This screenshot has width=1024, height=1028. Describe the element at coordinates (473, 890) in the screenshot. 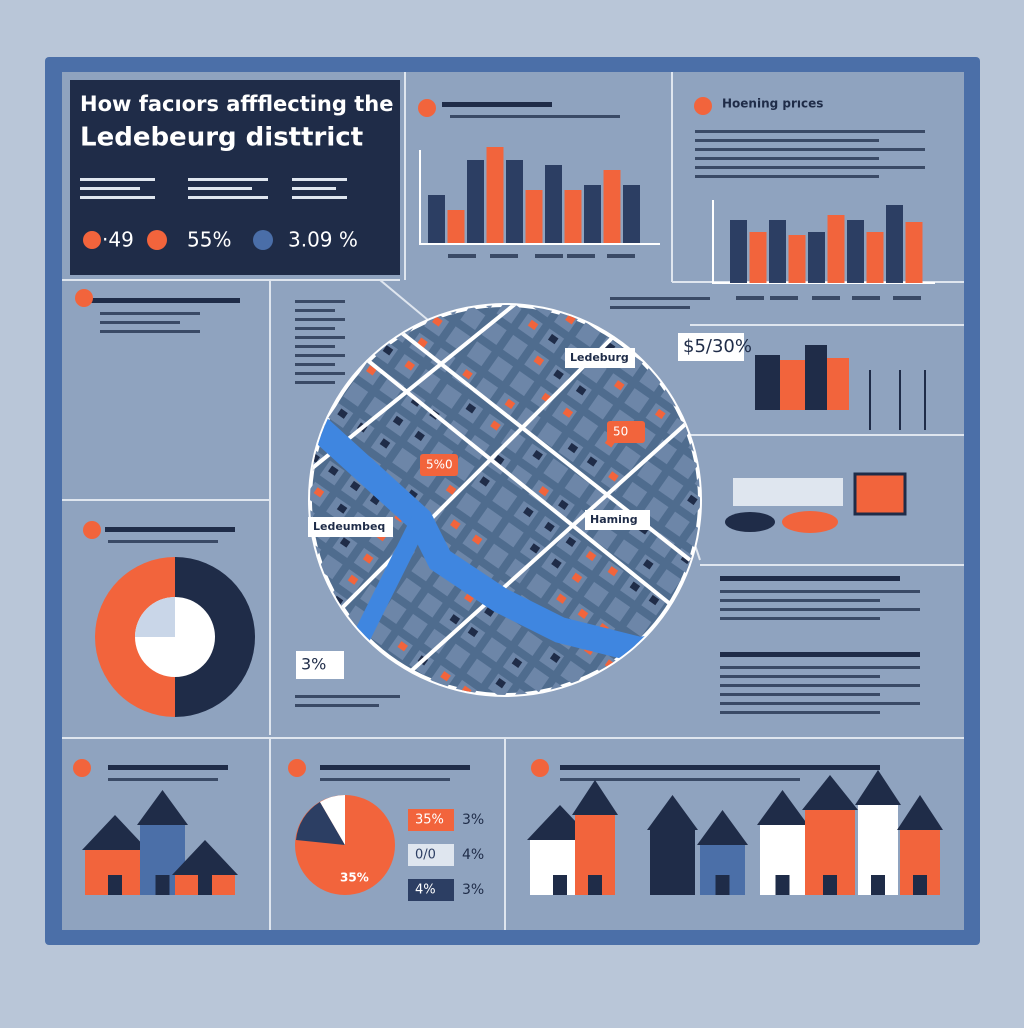

I see `legend-value: 3%` at that location.